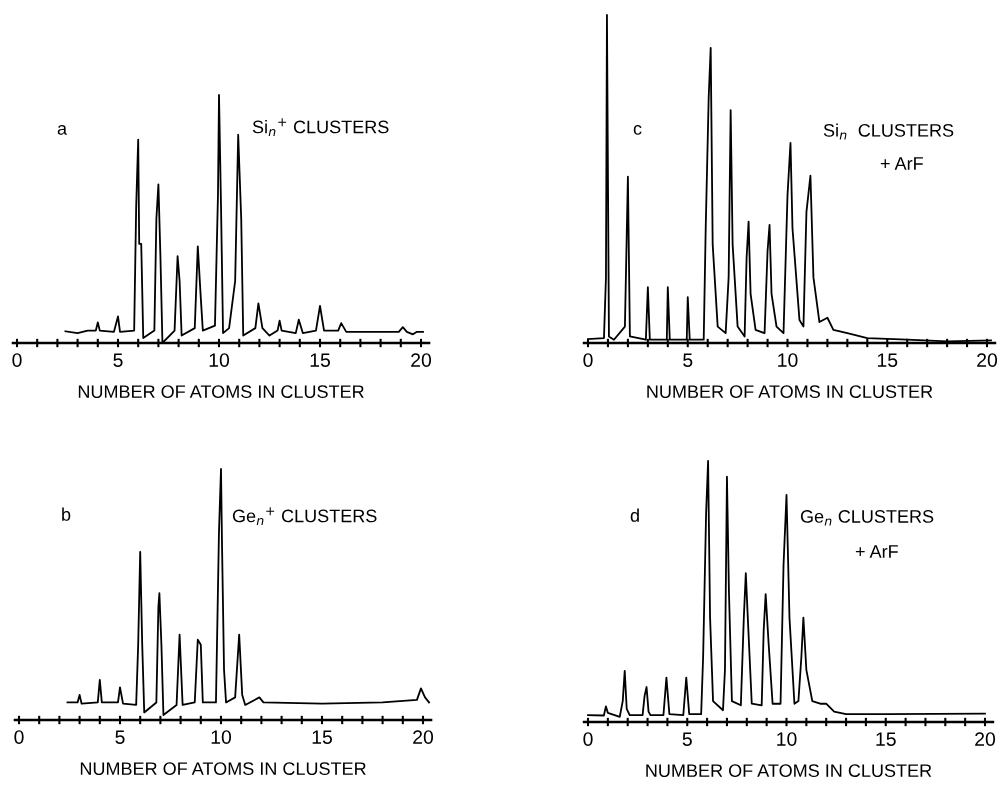 This screenshot has height=787, width=1001. What do you see at coordinates (888, 131) in the screenshot?
I see `annotation: Si$_{n}$ CLUSTERS` at bounding box center [888, 131].